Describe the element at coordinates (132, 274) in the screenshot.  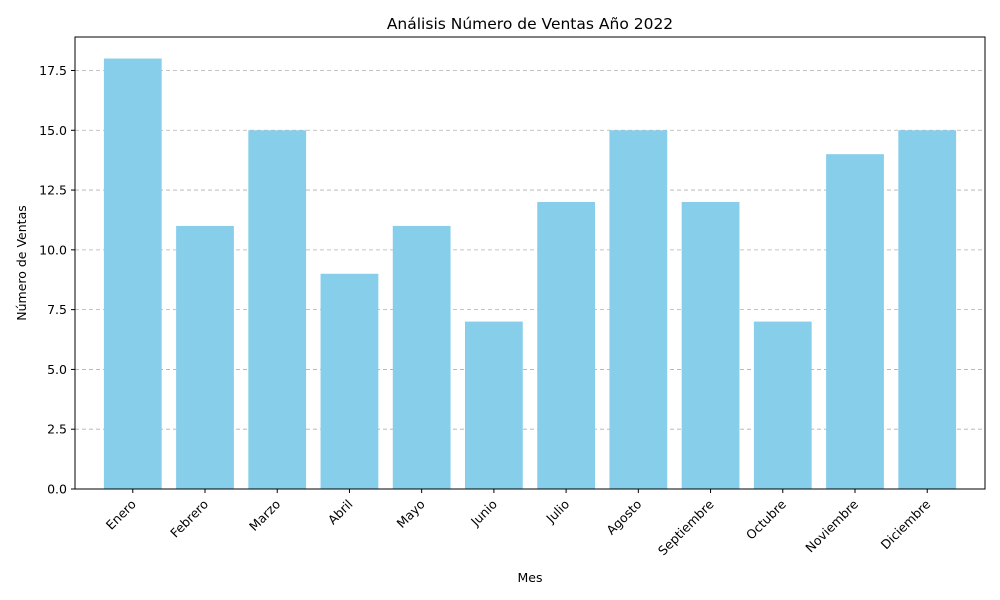
I see `bar-enero` at that location.